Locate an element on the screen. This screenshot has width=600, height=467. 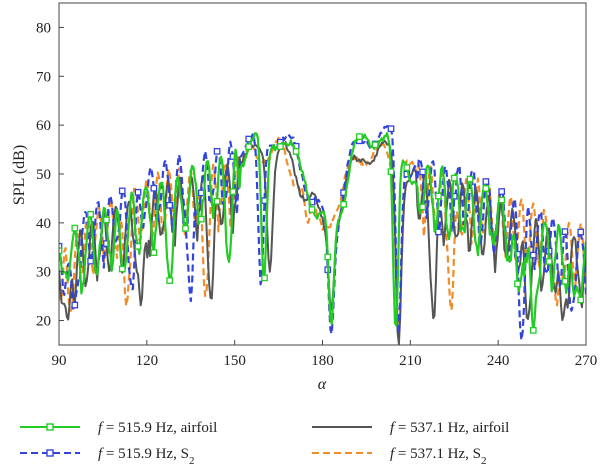
legend-label-text: = 537.1 Hz, airfoil is located at coordinates (451, 428).